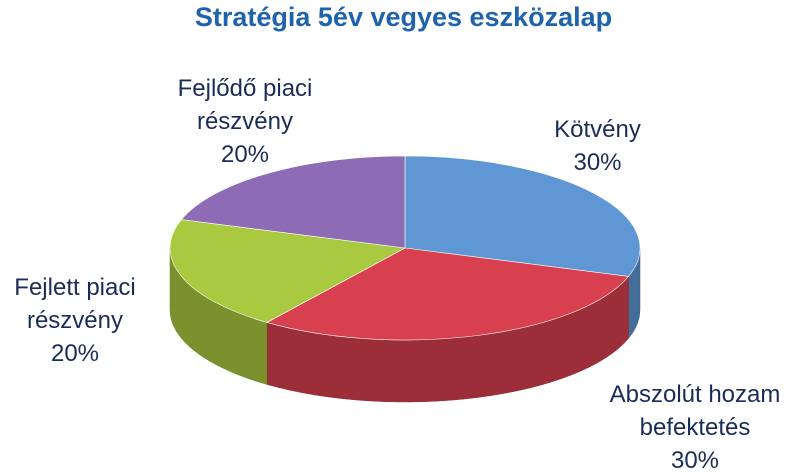 The width and height of the screenshot is (807, 473). What do you see at coordinates (245, 105) in the screenshot?
I see `category-label: Fejlődő piaci részvény` at bounding box center [245, 105].